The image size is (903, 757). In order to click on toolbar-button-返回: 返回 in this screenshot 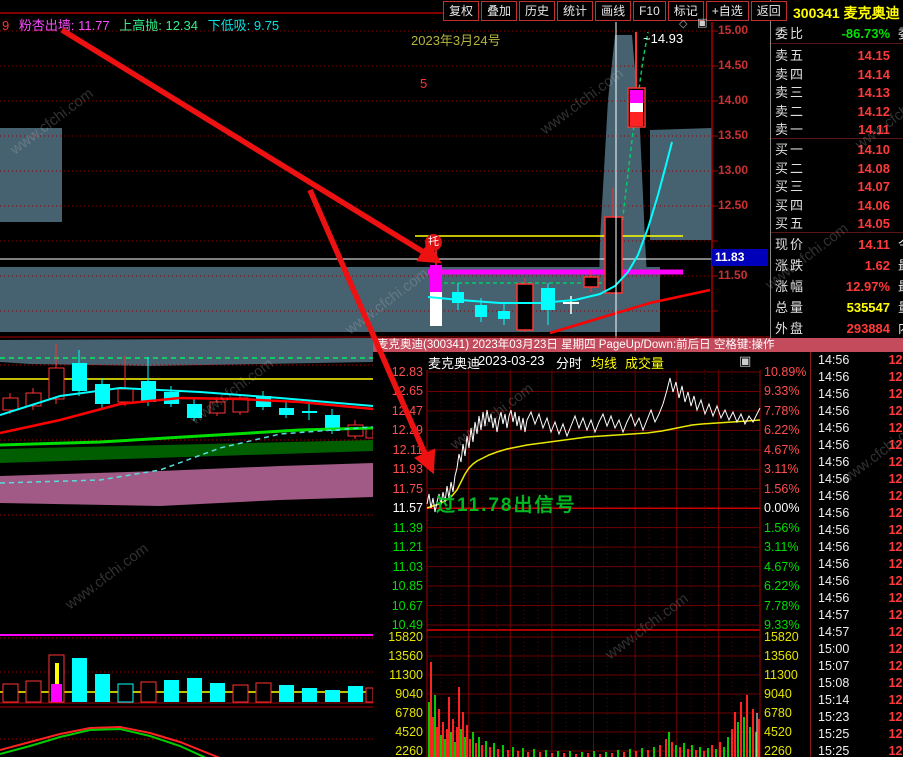, I will do `click(768, 11)`.